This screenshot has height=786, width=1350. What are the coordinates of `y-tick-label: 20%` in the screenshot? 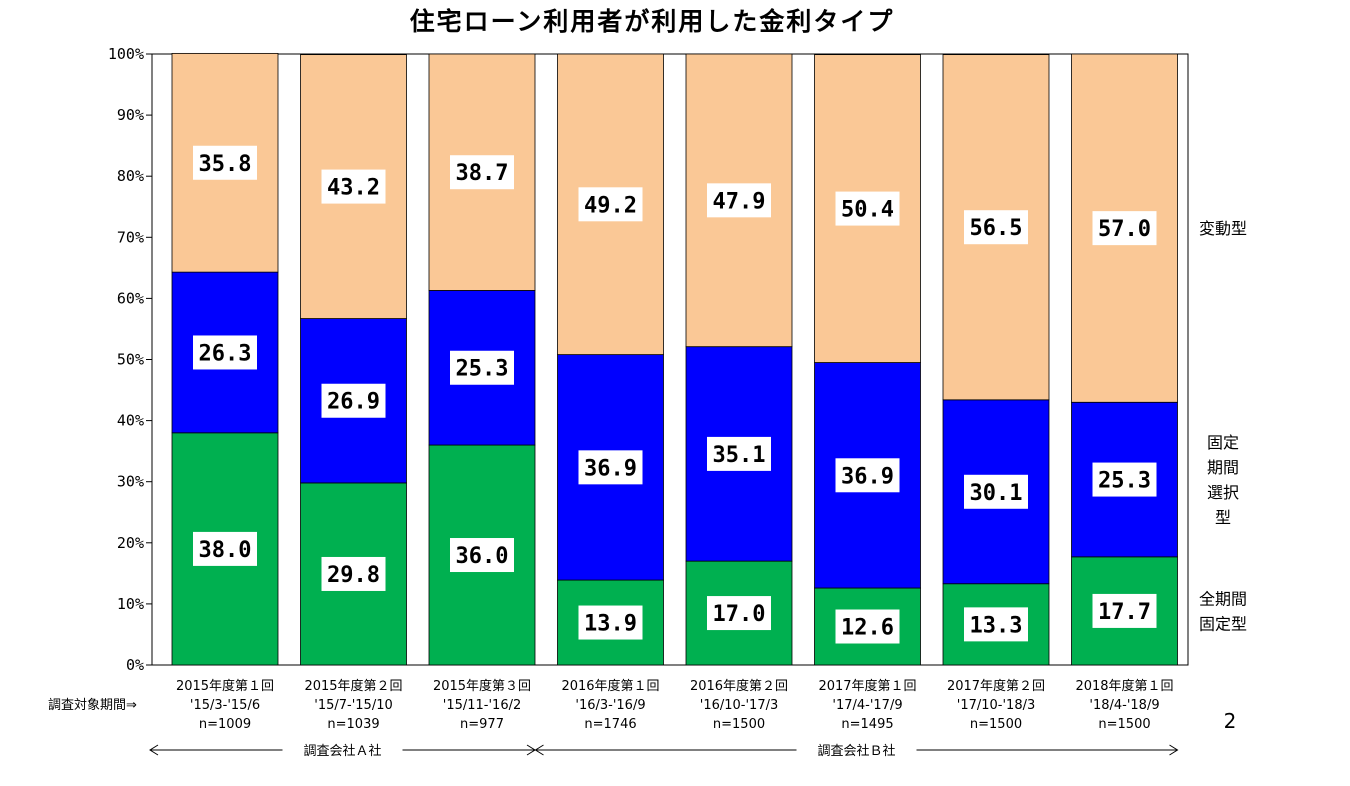 It's located at (130, 543).